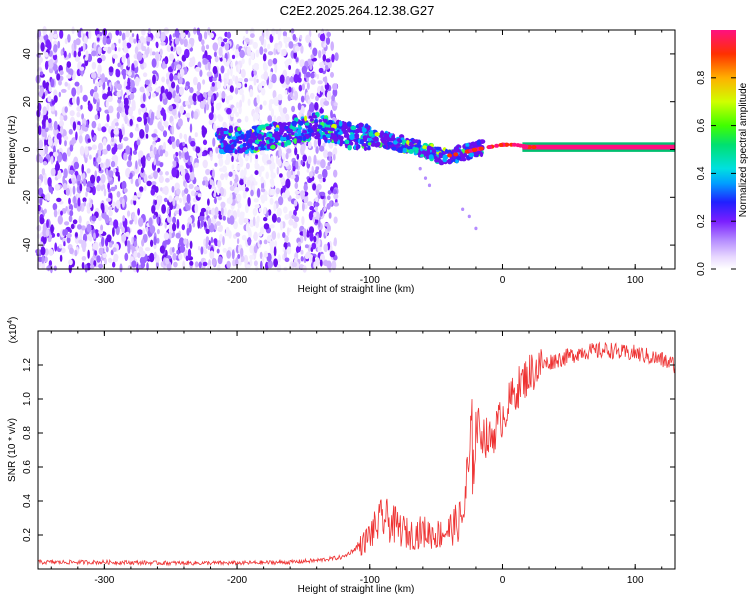 The width and height of the screenshot is (750, 600). Describe the element at coordinates (237, 280) in the screenshot. I see `x-tick-label: -200` at that location.